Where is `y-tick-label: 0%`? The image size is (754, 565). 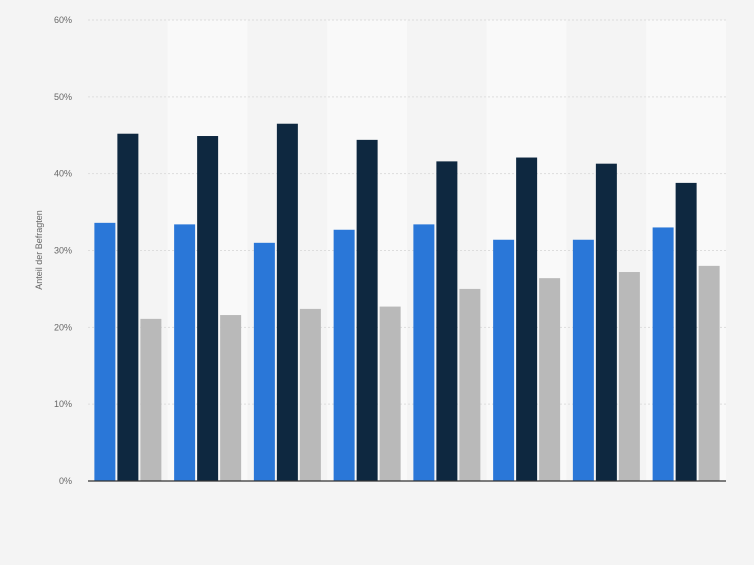 y-tick-label: 0% is located at coordinates (65, 481).